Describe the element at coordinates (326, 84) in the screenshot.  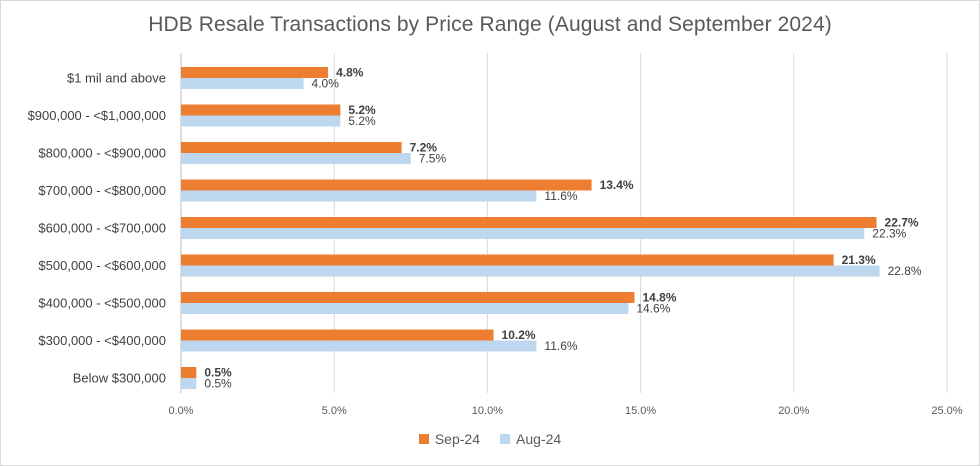
I see `data-label: 4.0%` at that location.